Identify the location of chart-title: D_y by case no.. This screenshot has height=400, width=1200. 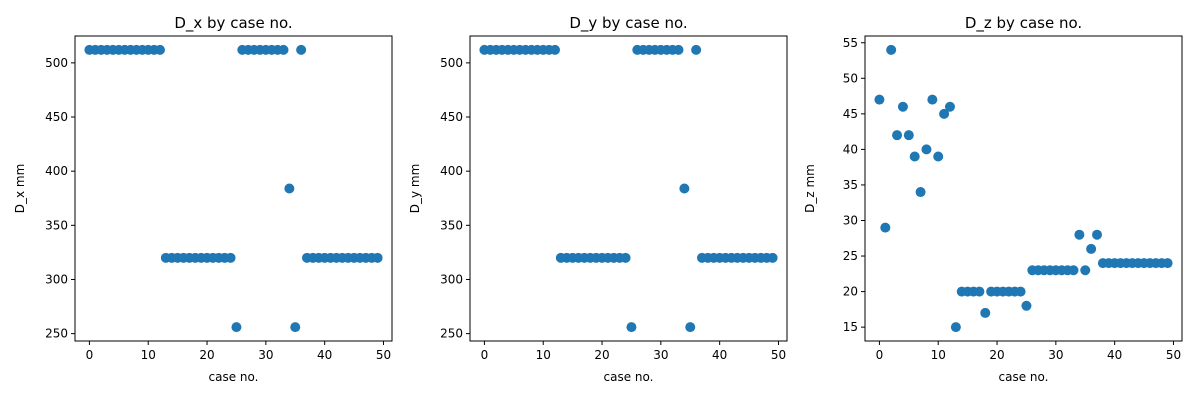
(628, 23).